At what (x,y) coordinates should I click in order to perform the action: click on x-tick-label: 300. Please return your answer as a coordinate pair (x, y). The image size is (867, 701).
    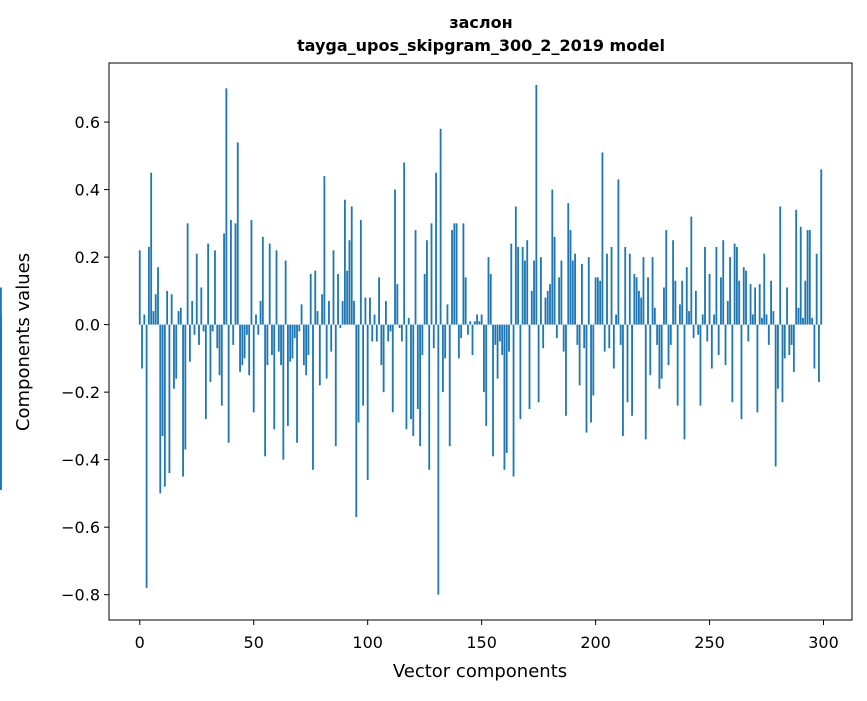
    Looking at the image, I should click on (823, 642).